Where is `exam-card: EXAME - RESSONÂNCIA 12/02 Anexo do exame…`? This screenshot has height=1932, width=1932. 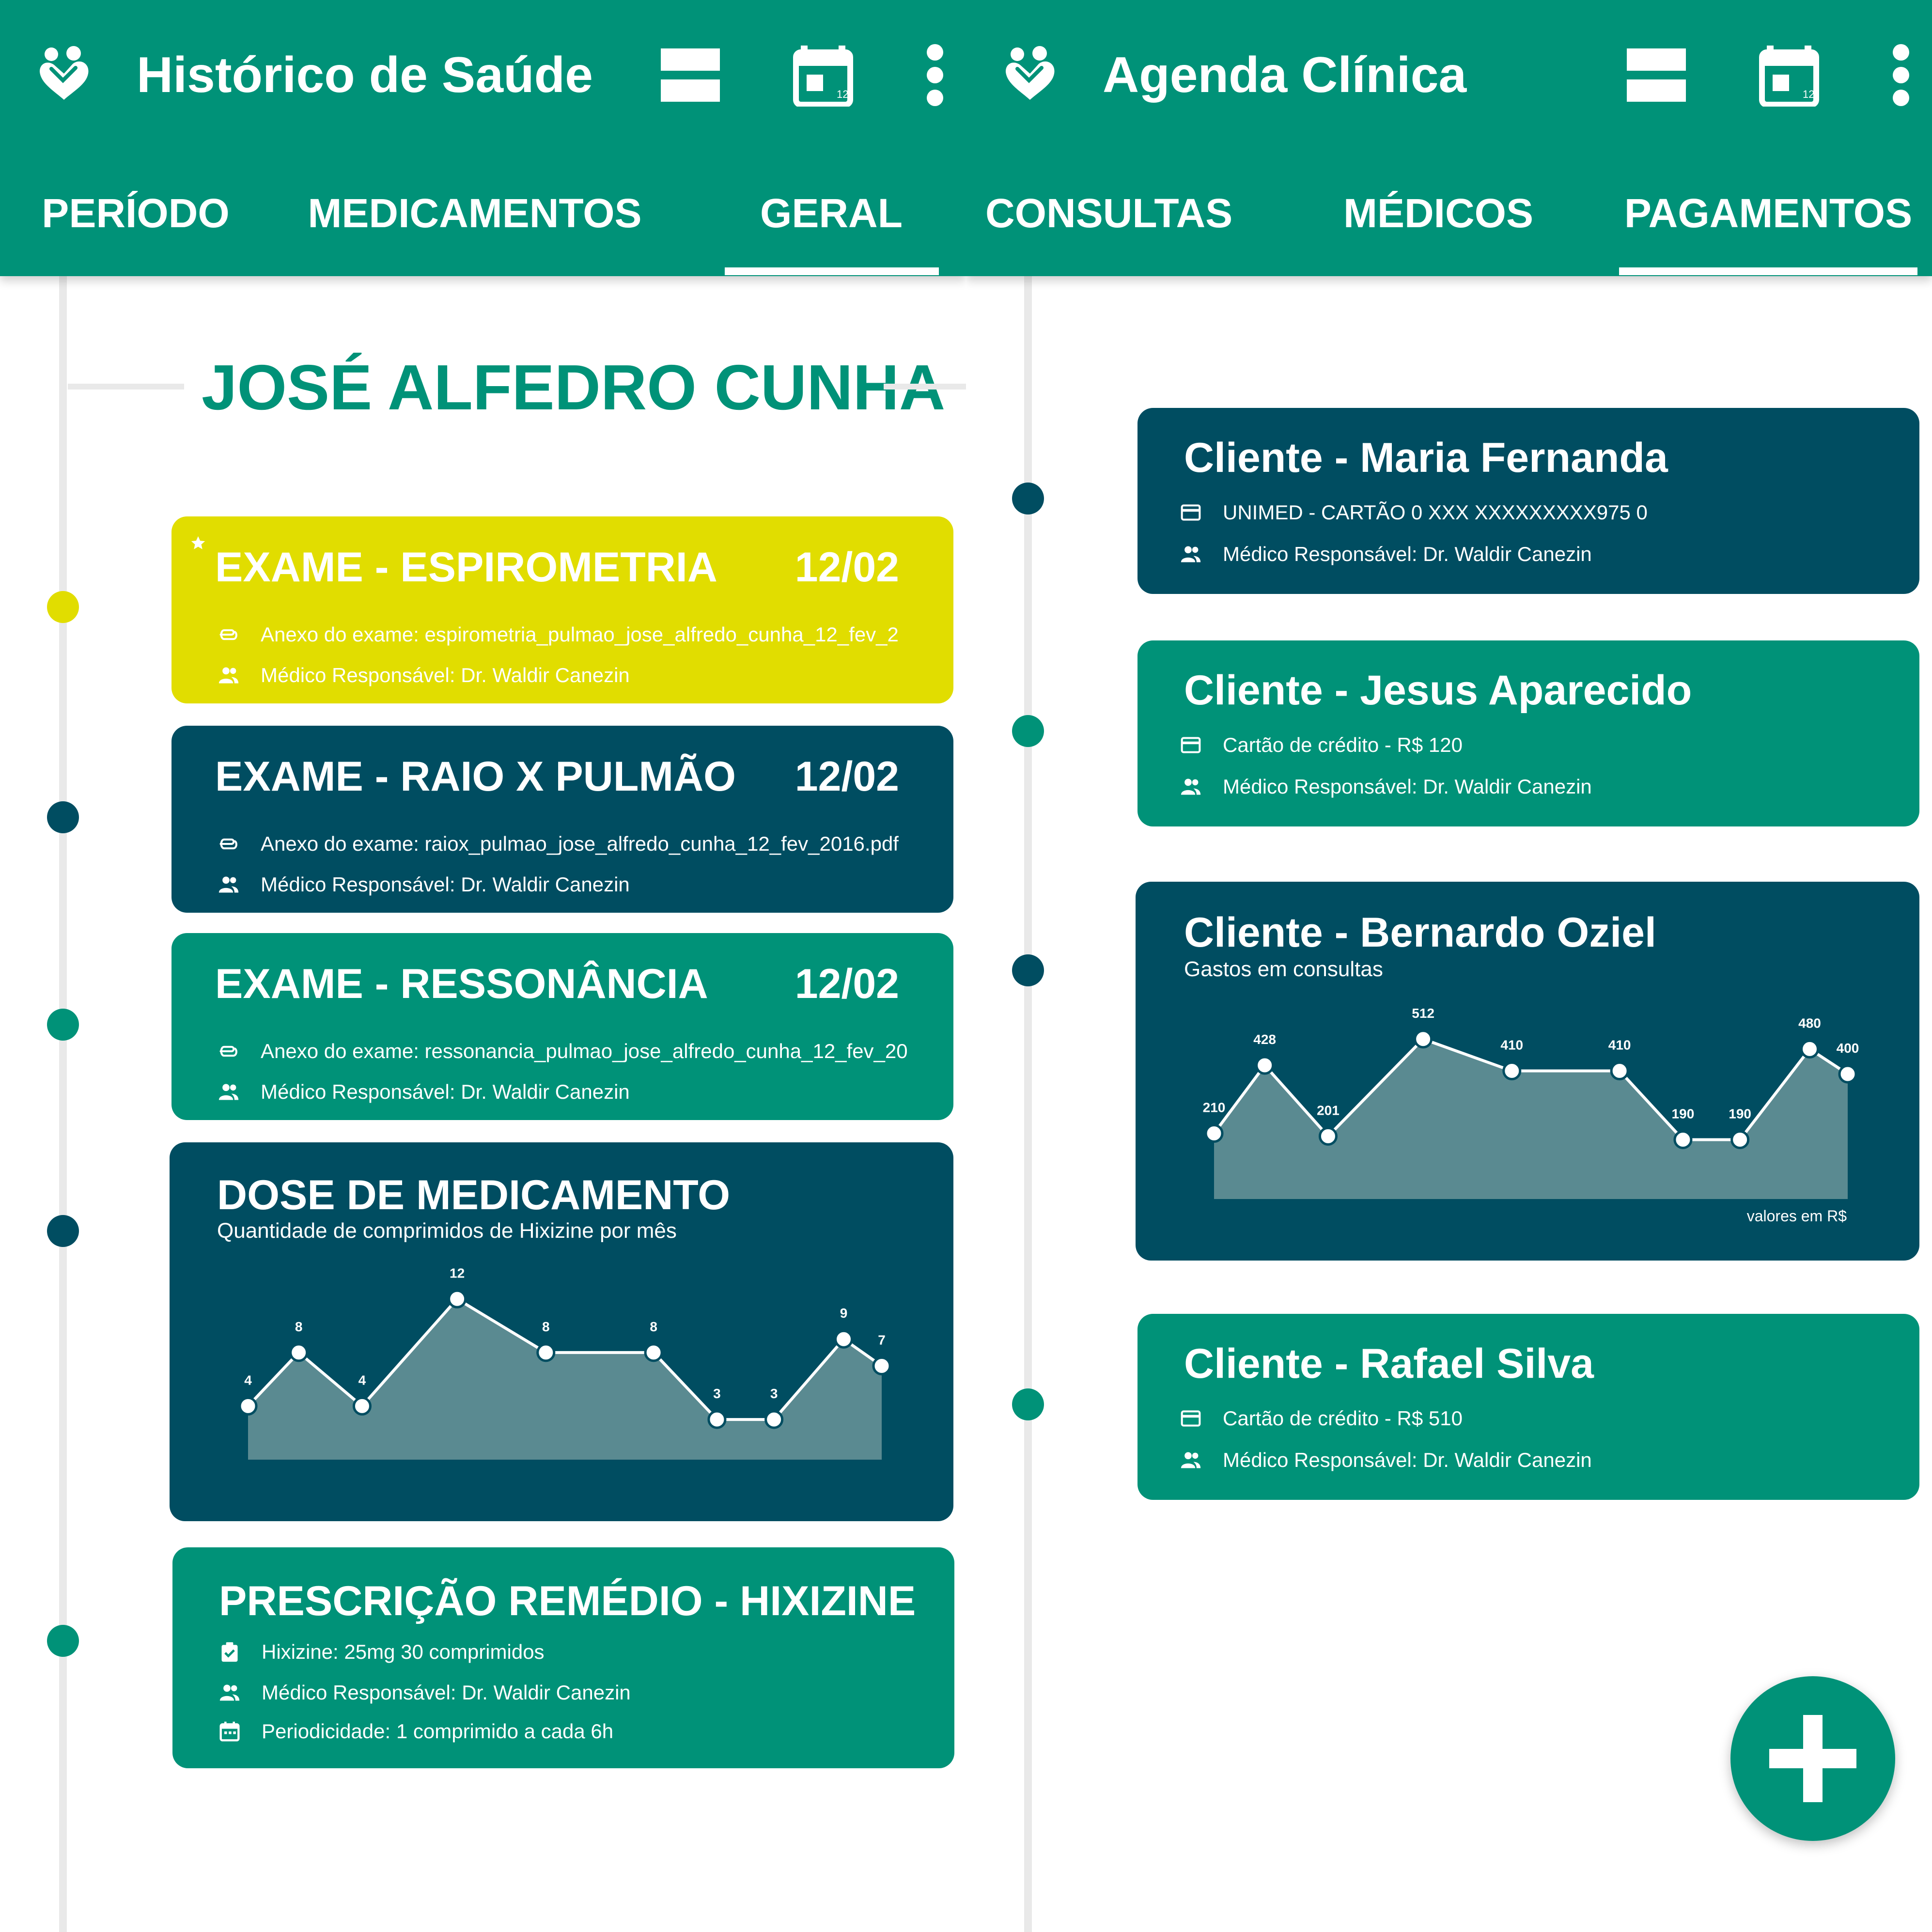 exam-card: EXAME - RESSONÂNCIA 12/02 Anexo do exame… is located at coordinates (562, 1026).